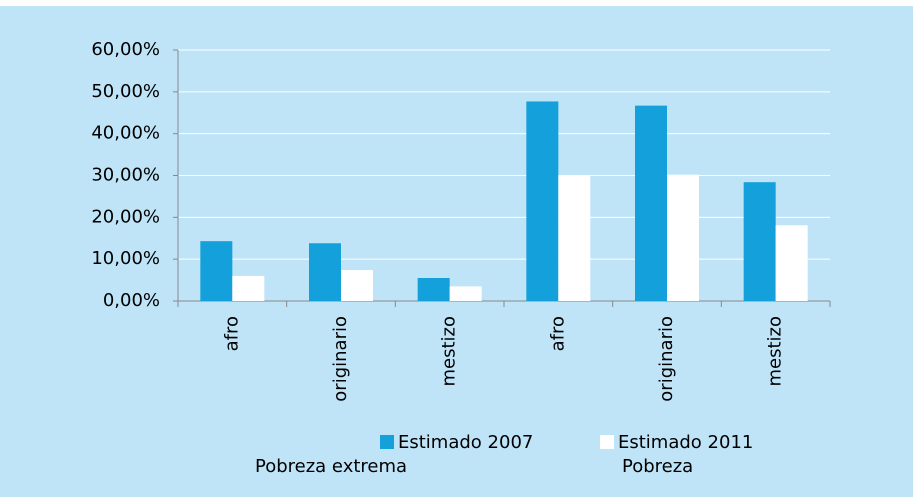 The height and width of the screenshot is (497, 913). Describe the element at coordinates (131, 300) in the screenshot. I see `y-tick-label: 0,00%` at that location.